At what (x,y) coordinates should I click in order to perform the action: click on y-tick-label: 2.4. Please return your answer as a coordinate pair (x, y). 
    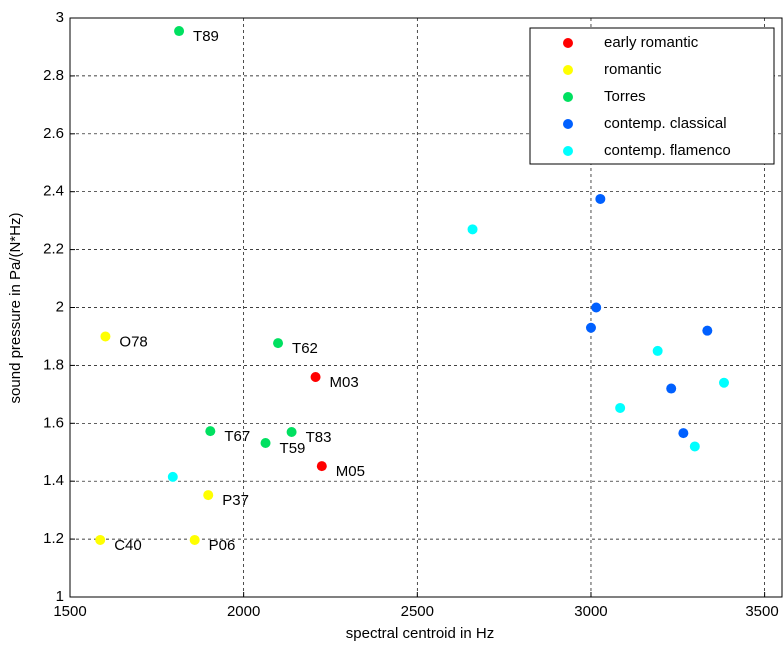
    Looking at the image, I should click on (53, 191).